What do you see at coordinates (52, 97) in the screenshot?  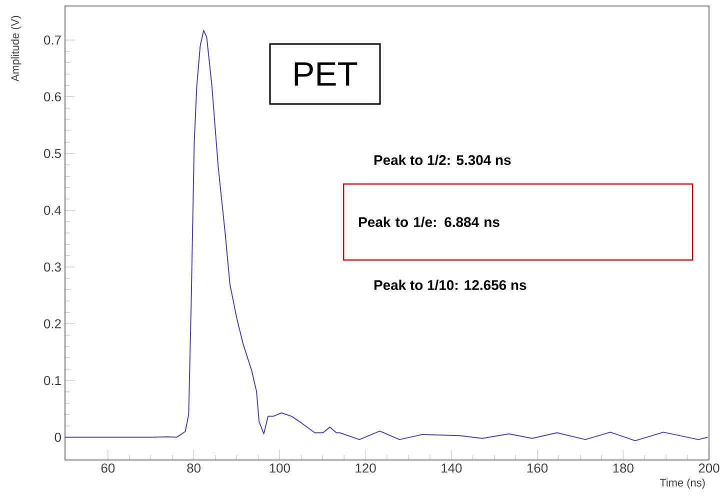 I see `y-tick-label: 0.6` at bounding box center [52, 97].